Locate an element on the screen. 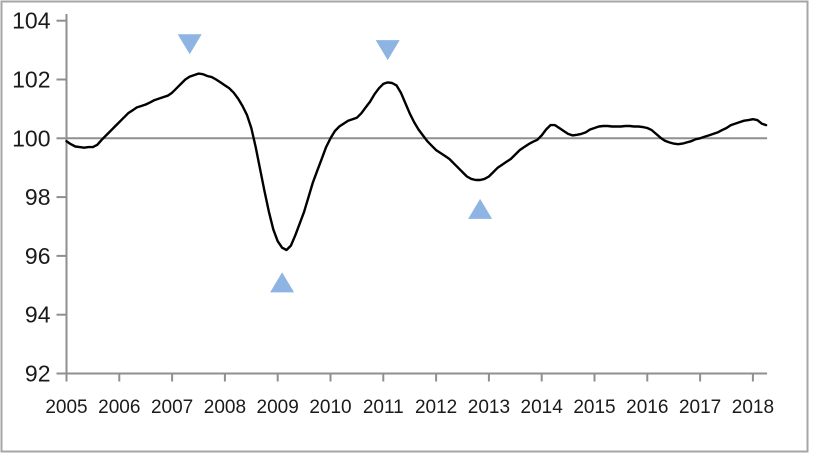  x-tick-label: 2007 is located at coordinates (172, 407).